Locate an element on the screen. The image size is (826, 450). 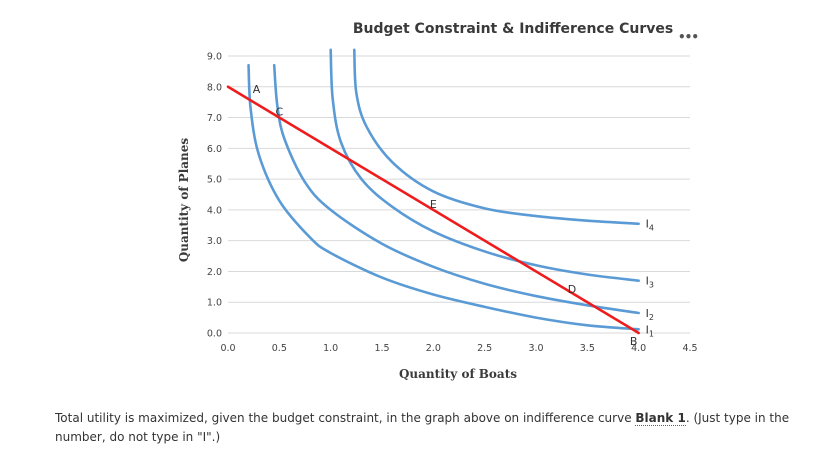
curve-label-i3: I3 is located at coordinates (650, 282).